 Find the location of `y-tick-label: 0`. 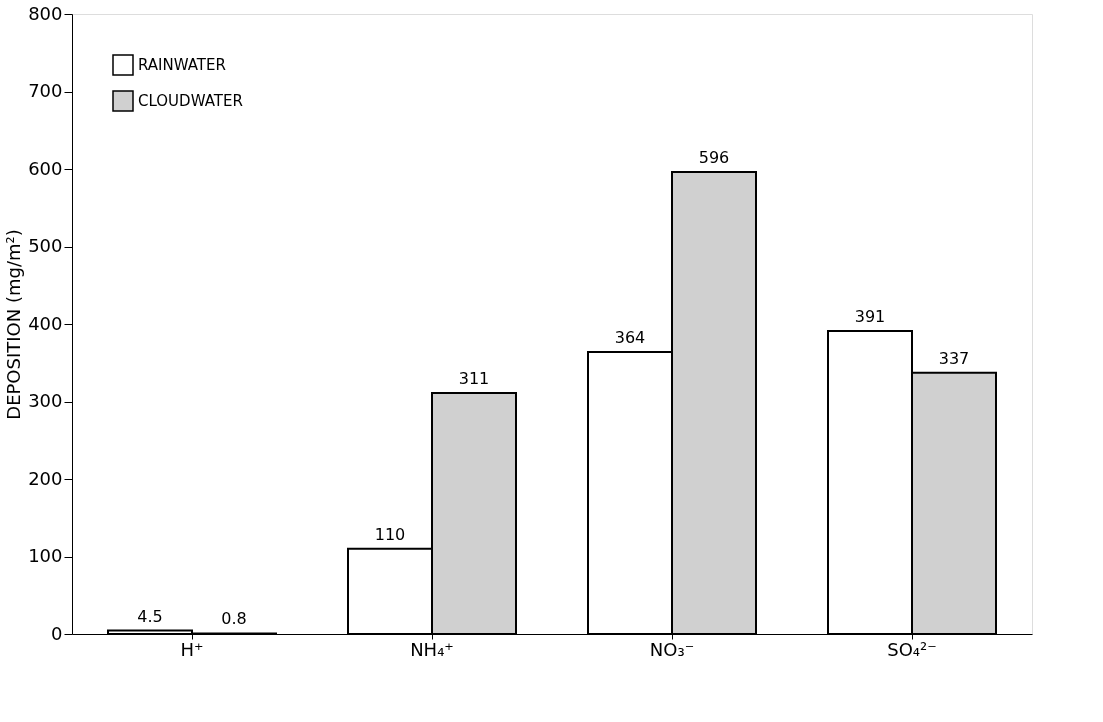

y-tick-label: 0 is located at coordinates (57, 633).